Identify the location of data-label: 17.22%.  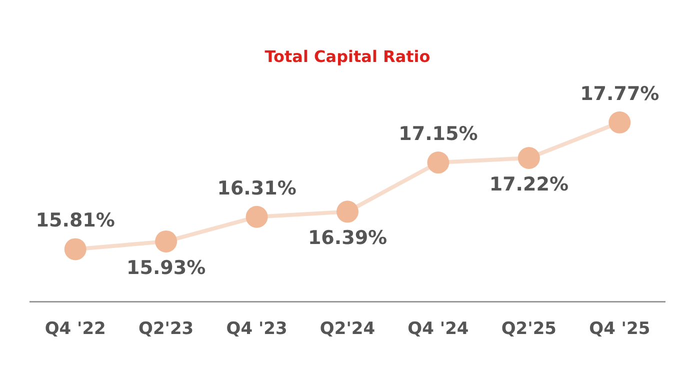
(528, 184).